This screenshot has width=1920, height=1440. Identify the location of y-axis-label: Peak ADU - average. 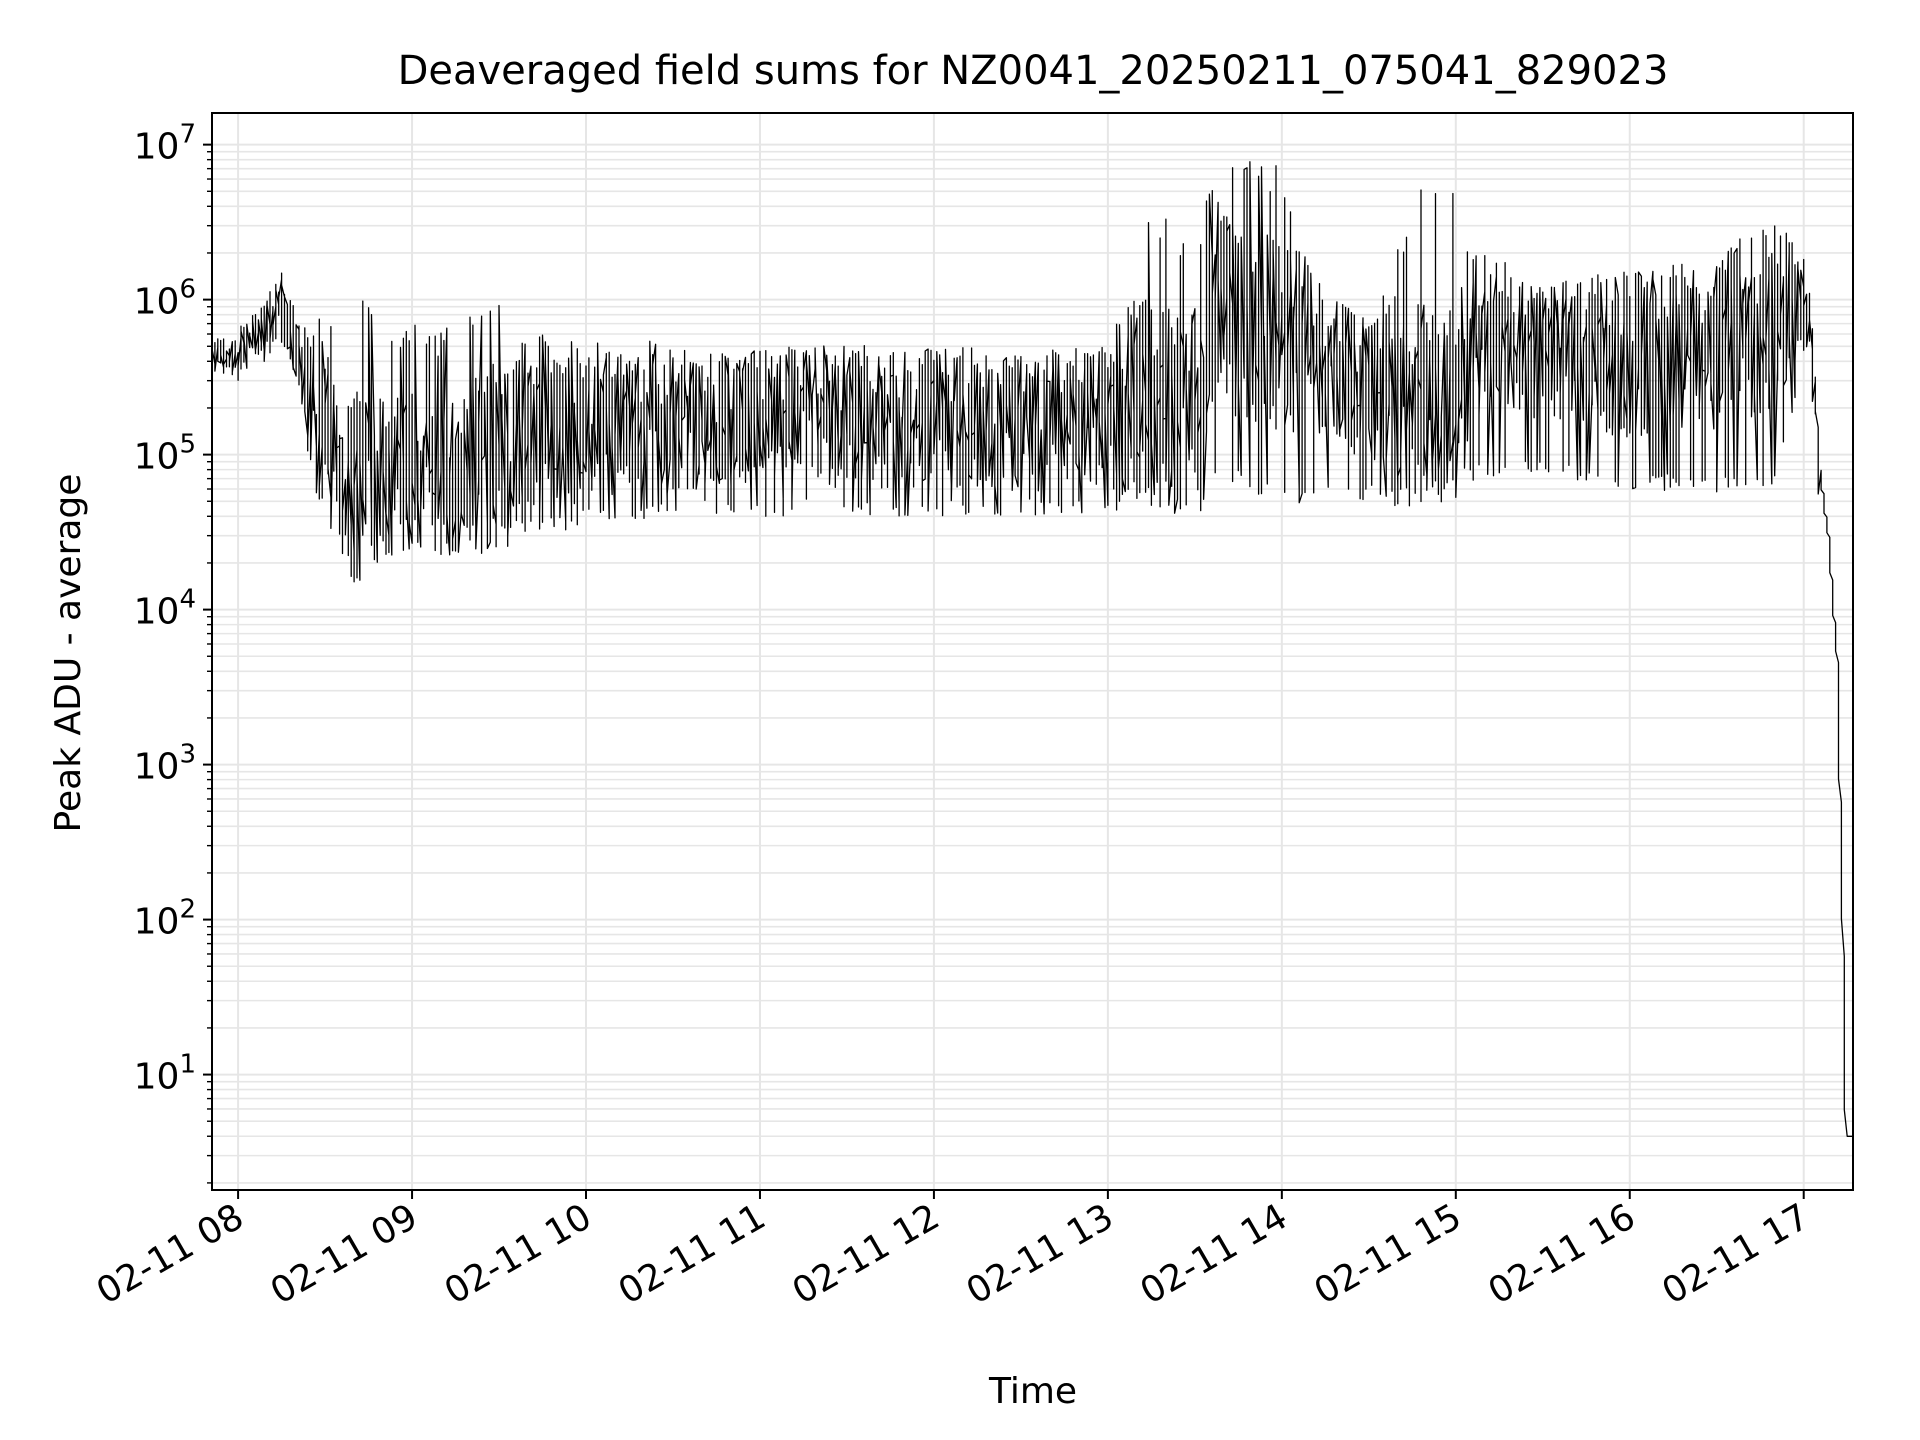
(68, 653).